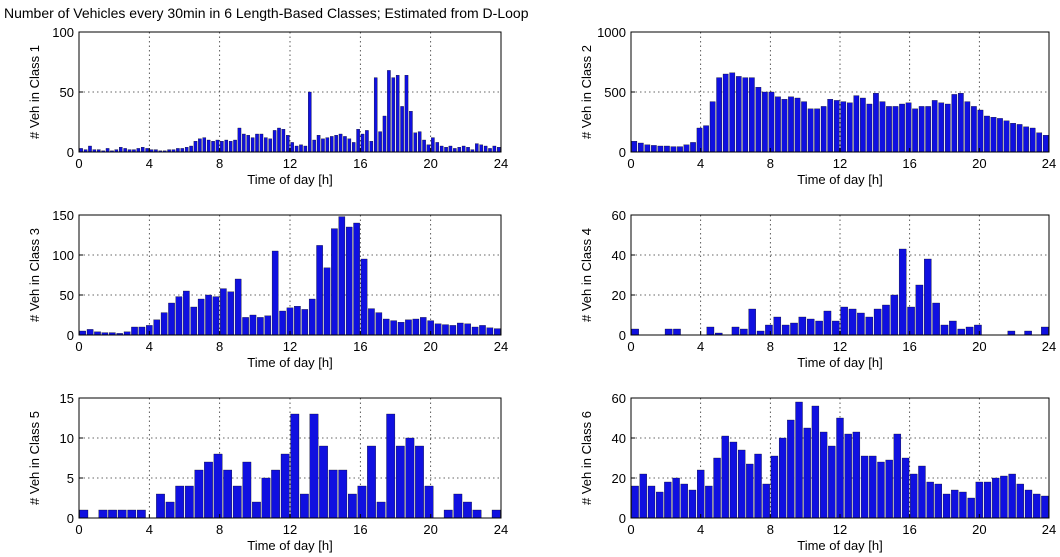 The height and width of the screenshot is (557, 1060). I want to click on x-tick-label: 16, so click(909, 163).